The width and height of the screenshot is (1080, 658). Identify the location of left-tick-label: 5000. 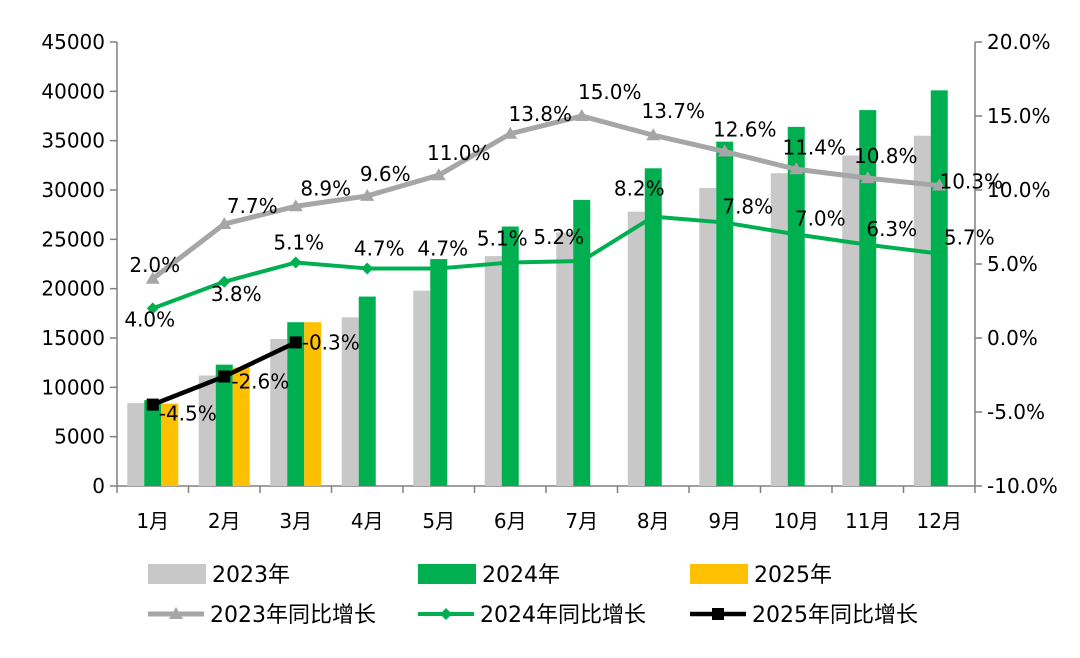
(79, 437).